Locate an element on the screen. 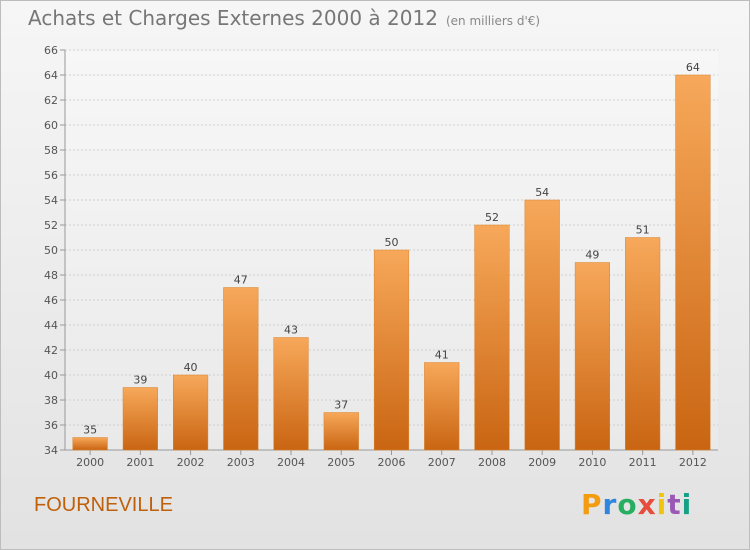 The image size is (750, 550). x-tick-label: 2000 is located at coordinates (90, 462).